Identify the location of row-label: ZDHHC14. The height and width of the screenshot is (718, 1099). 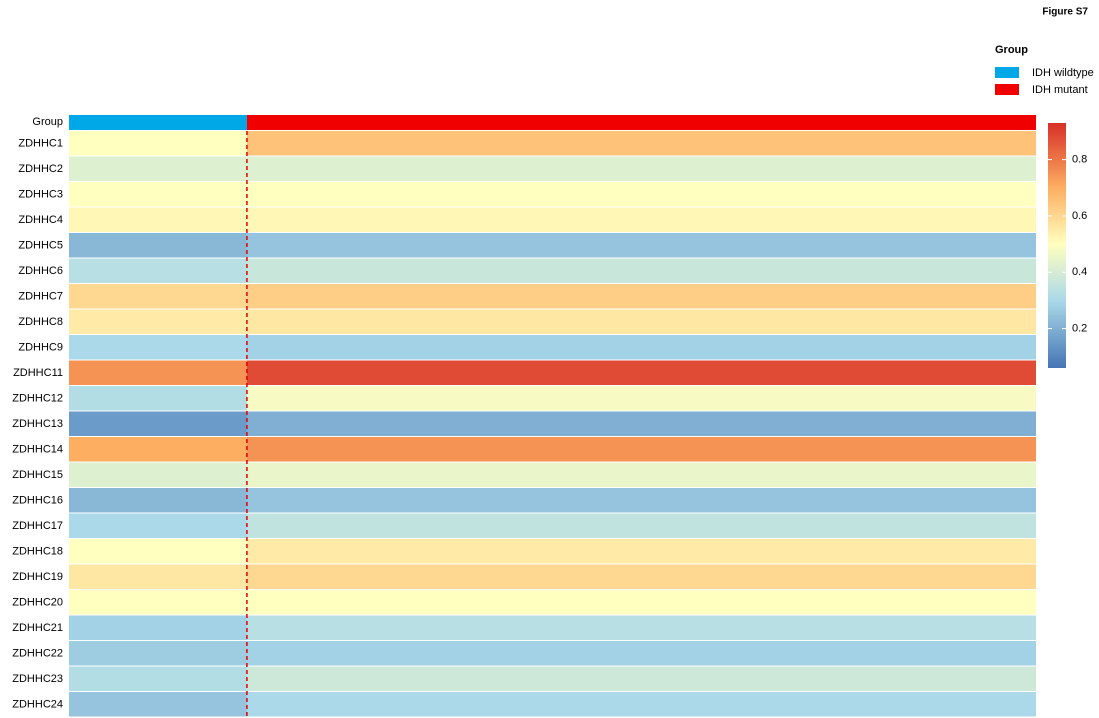
(37, 450).